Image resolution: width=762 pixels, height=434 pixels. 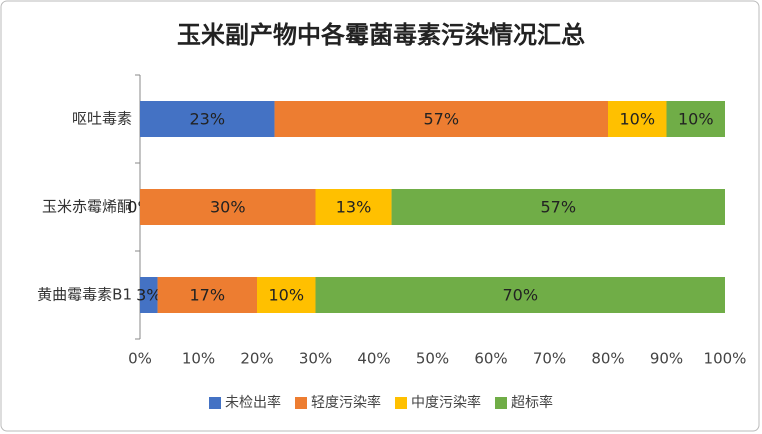 I want to click on value-label: 30%, so click(x=228, y=207).